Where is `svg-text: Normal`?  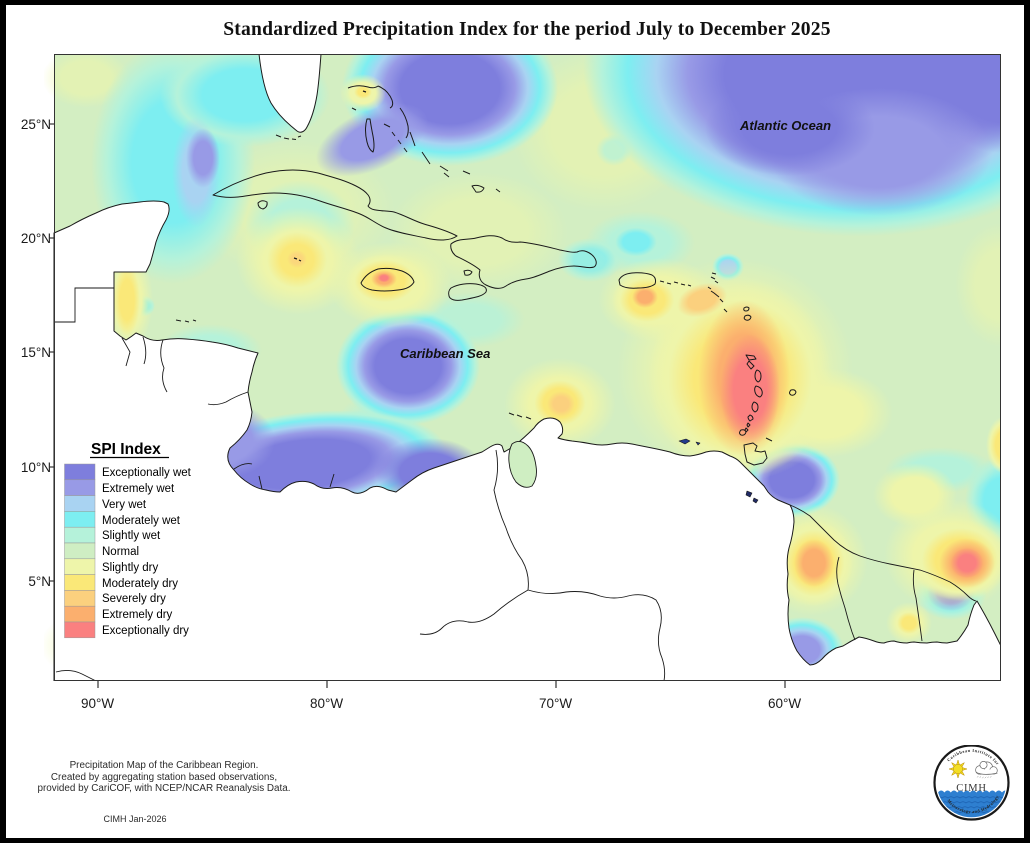
svg-text: Normal is located at coordinates (120, 552).